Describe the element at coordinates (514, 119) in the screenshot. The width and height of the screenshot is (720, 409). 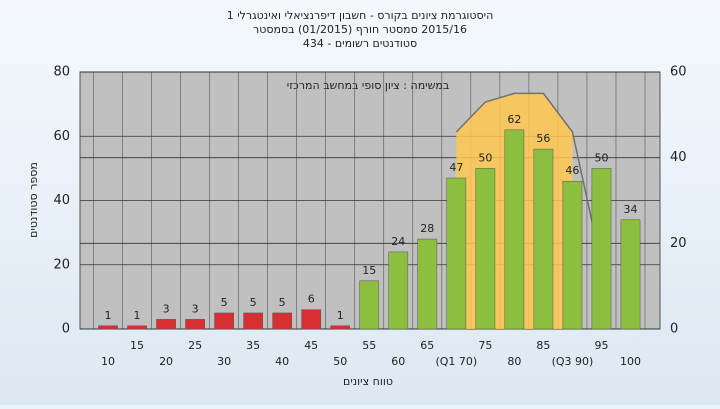
I see `value-label: 62` at that location.